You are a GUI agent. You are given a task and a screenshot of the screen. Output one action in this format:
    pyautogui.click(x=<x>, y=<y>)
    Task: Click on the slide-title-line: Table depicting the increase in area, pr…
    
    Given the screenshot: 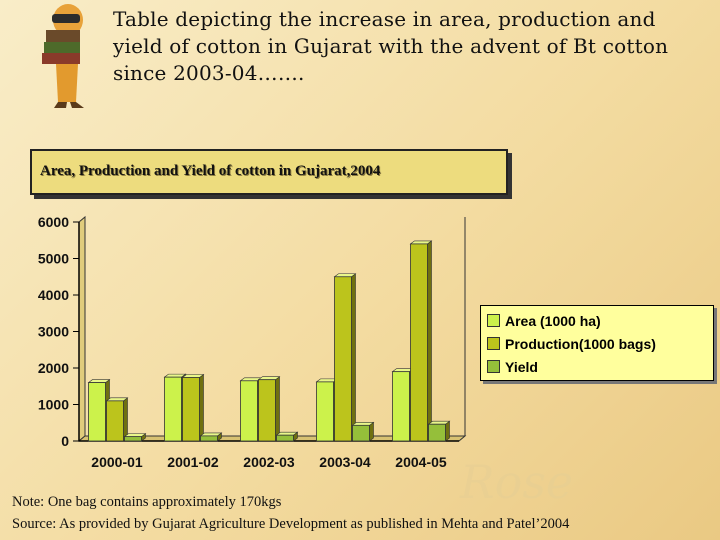 What is the action you would take?
    pyautogui.click(x=384, y=19)
    